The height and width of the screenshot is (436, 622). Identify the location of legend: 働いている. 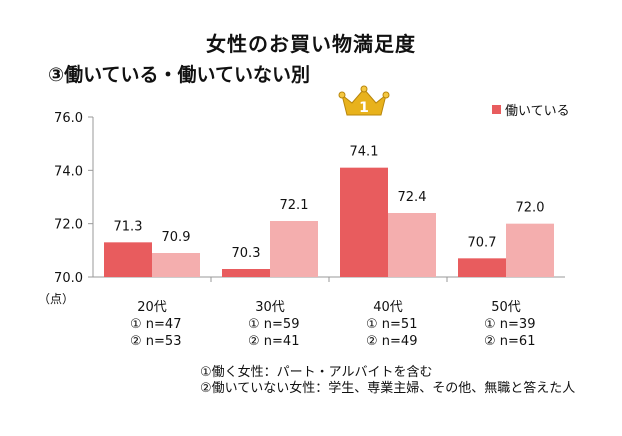
(531, 109).